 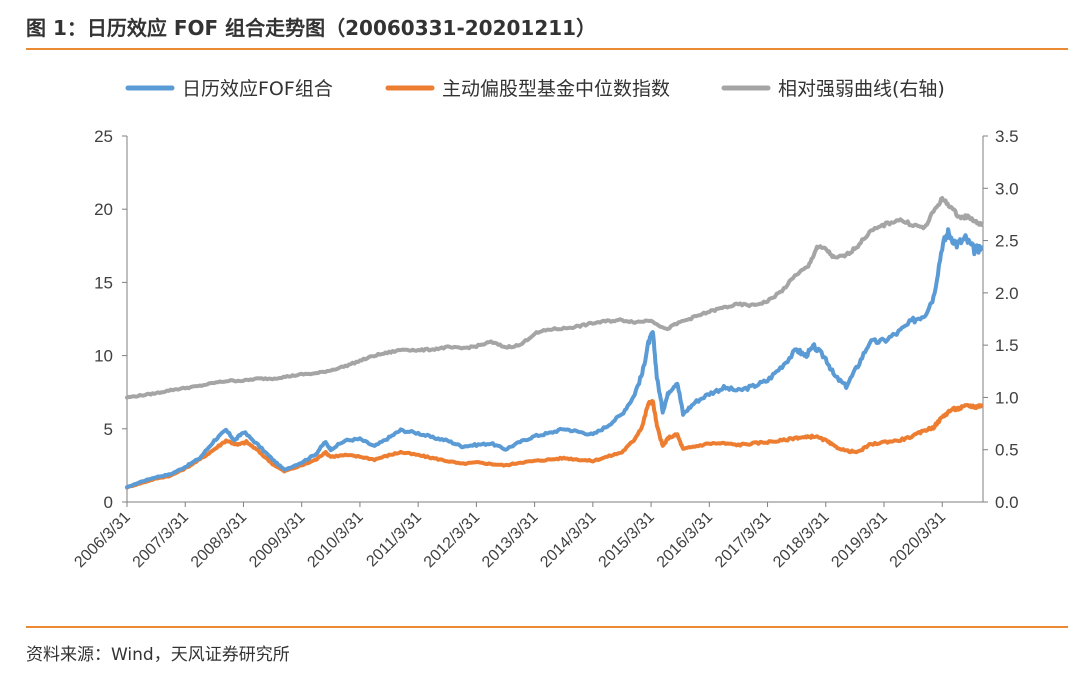 I want to click on y-right-tick-label: 1.0, so click(x=1007, y=397).